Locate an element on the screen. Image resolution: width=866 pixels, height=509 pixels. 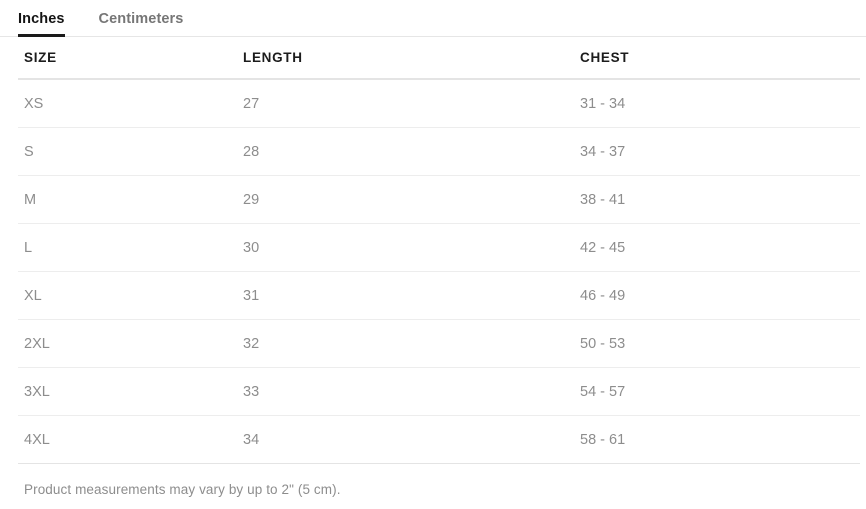
cell-length: 33 is located at coordinates (405, 391).